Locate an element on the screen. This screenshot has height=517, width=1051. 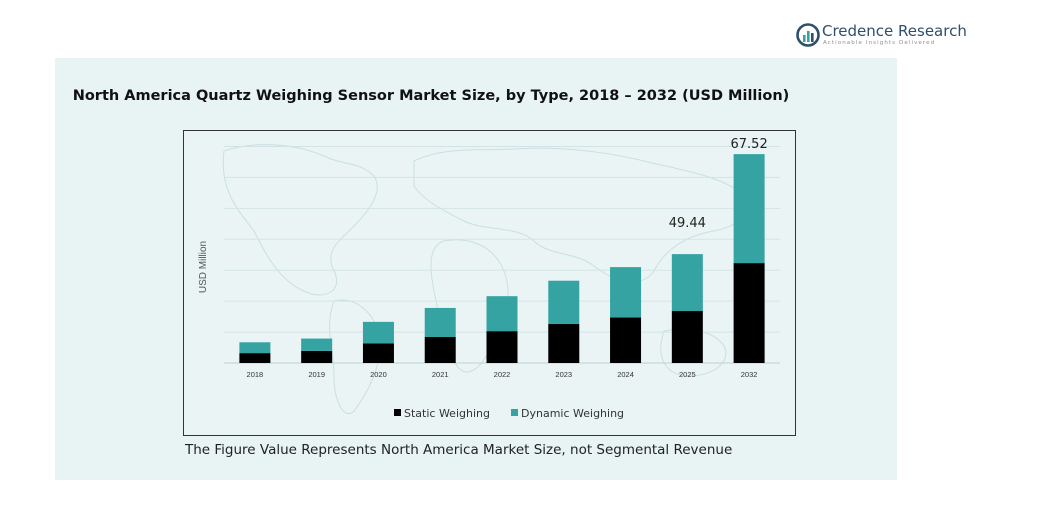
bar-dynamic-2019 is located at coordinates (317, 344).